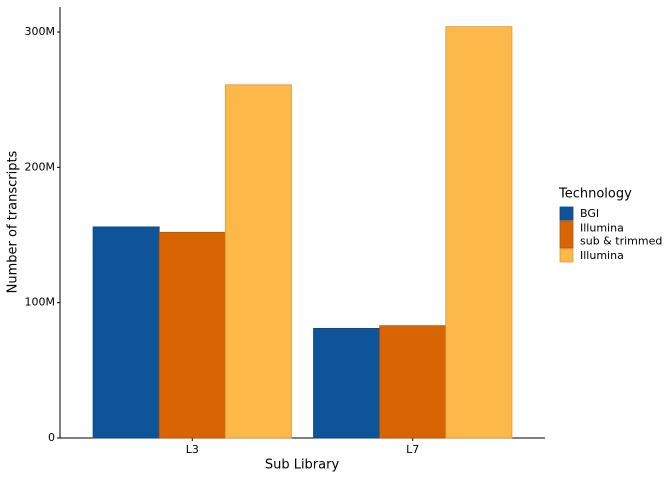 The height and width of the screenshot is (480, 672). Describe the element at coordinates (621, 235) in the screenshot. I see `legend-label: Illumina sub & trimmed` at that location.